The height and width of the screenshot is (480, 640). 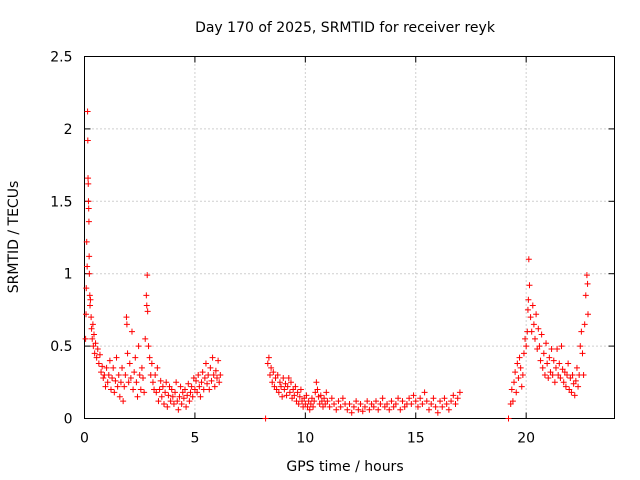 I want to click on y-tick-label: 1, so click(x=68, y=275).